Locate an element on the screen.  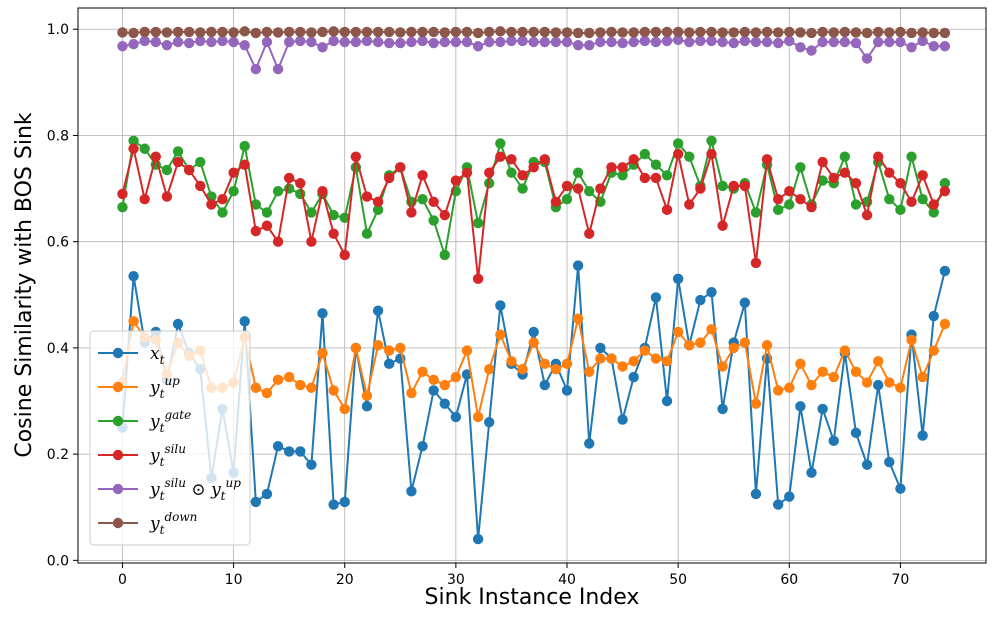
legend-item: ytdown is located at coordinates (147, 523).